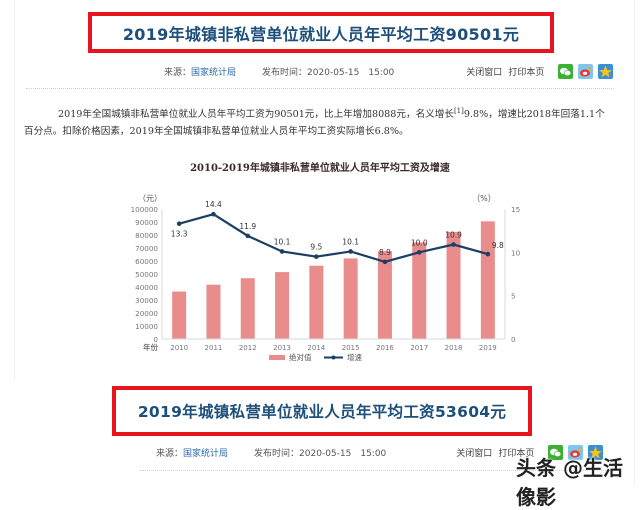 This screenshot has width=640, height=510. What do you see at coordinates (498, 245) in the screenshot?
I see `data-label: 9.8` at bounding box center [498, 245].